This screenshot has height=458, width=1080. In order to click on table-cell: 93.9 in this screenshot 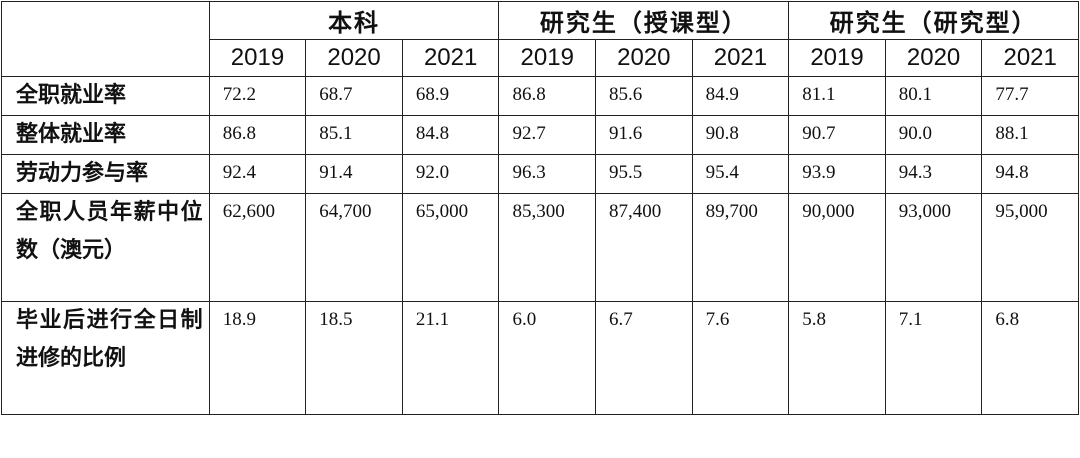, I will do `click(837, 174)`.